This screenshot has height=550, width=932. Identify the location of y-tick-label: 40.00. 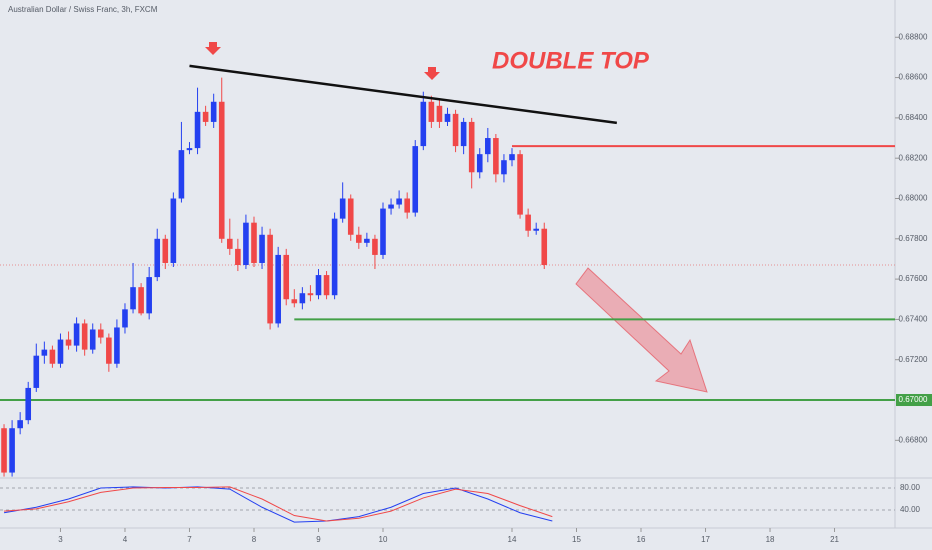
(910, 509).